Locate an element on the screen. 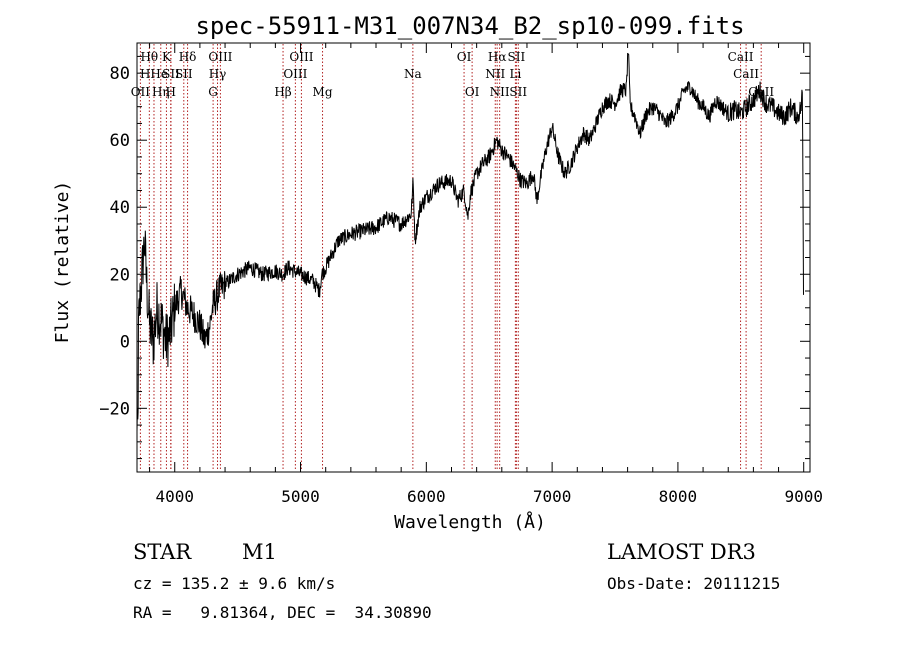  spectral-line-label: G is located at coordinates (213, 92).